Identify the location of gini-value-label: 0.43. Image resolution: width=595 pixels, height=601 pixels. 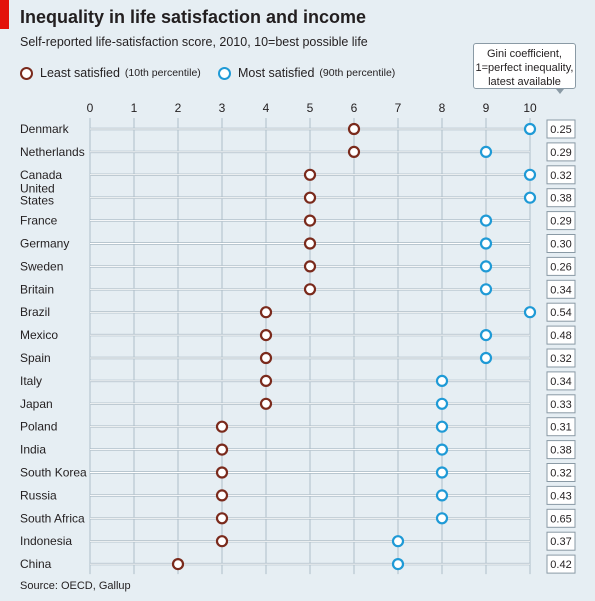
(560, 496).